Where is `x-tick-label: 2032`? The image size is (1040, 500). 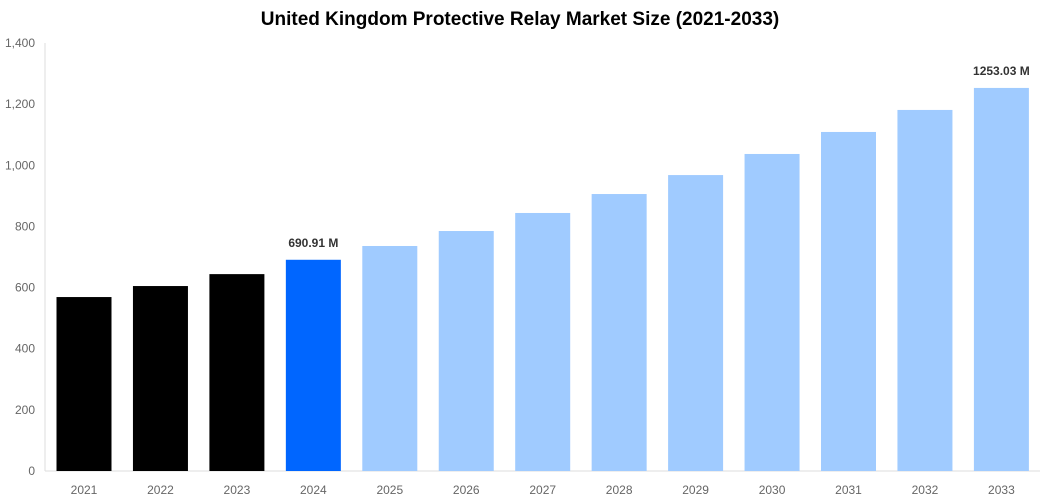
x-tick-label: 2032 is located at coordinates (925, 490).